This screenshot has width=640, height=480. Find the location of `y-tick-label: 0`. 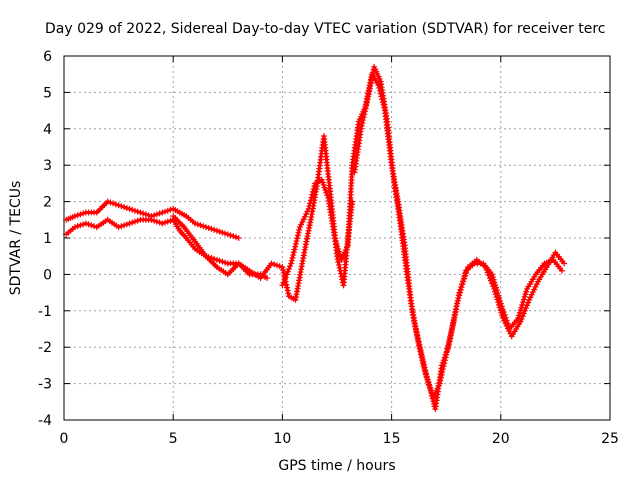

y-tick-label: 0 is located at coordinates (47, 275).